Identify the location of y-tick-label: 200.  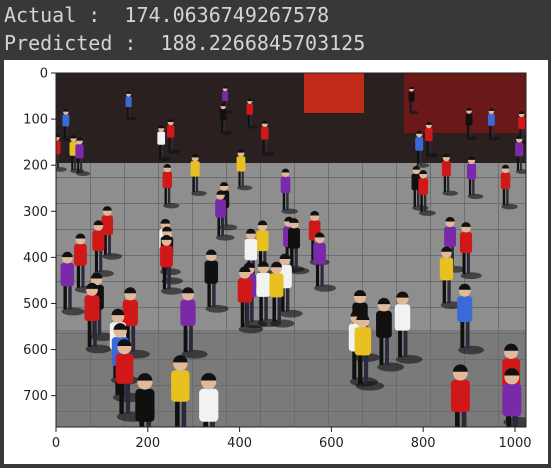
(35, 166).